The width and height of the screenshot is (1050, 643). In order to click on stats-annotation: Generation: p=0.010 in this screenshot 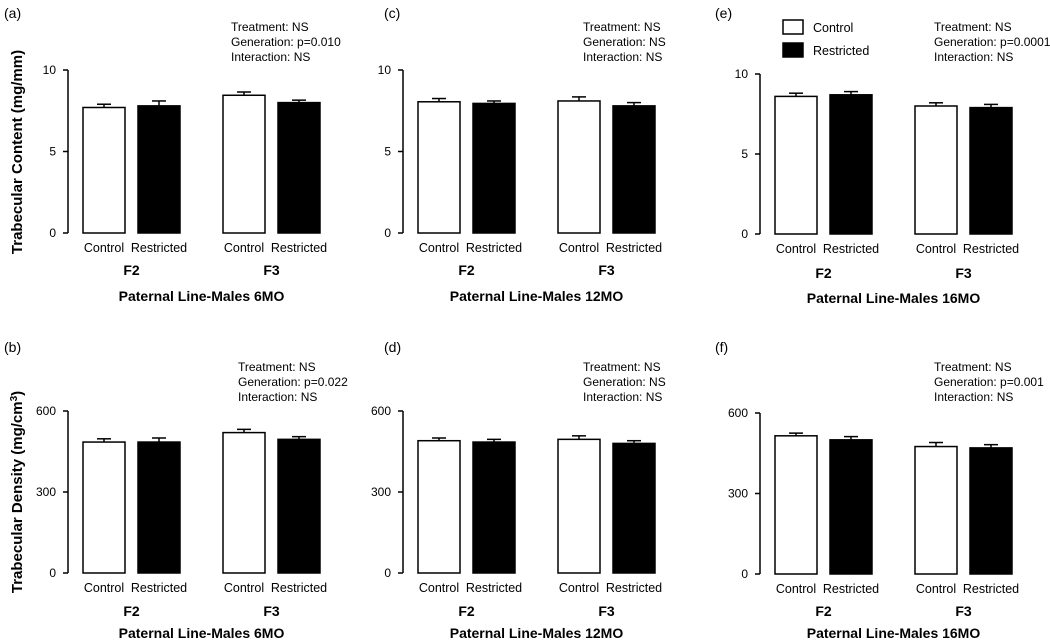, I will do `click(286, 42)`.